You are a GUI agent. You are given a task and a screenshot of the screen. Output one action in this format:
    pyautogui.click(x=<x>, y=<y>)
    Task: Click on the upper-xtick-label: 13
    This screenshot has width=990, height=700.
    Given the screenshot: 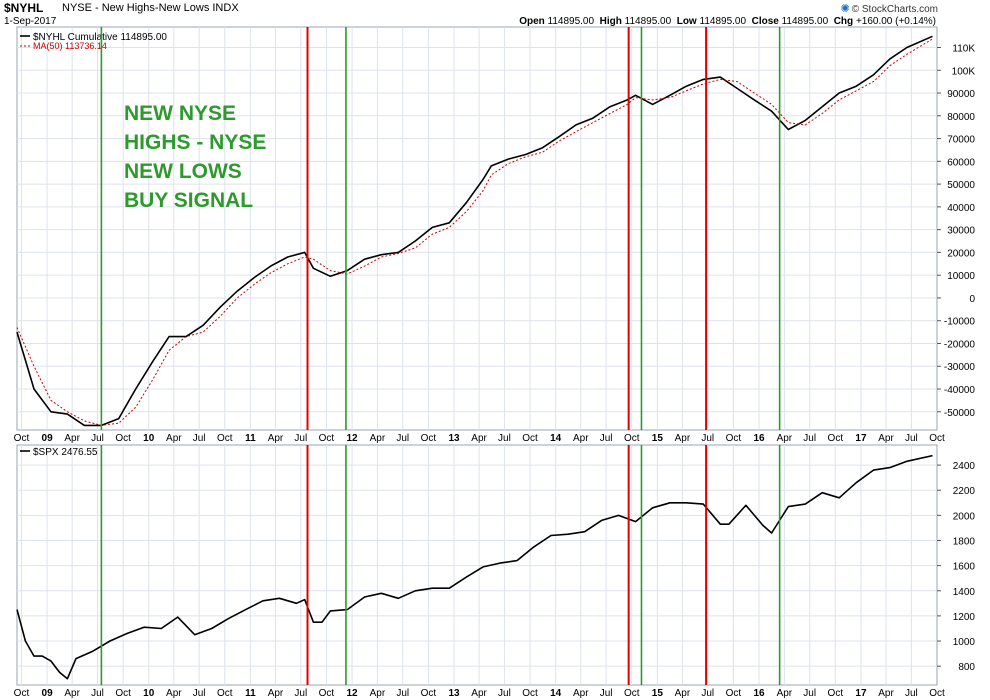 What is the action you would take?
    pyautogui.click(x=454, y=438)
    